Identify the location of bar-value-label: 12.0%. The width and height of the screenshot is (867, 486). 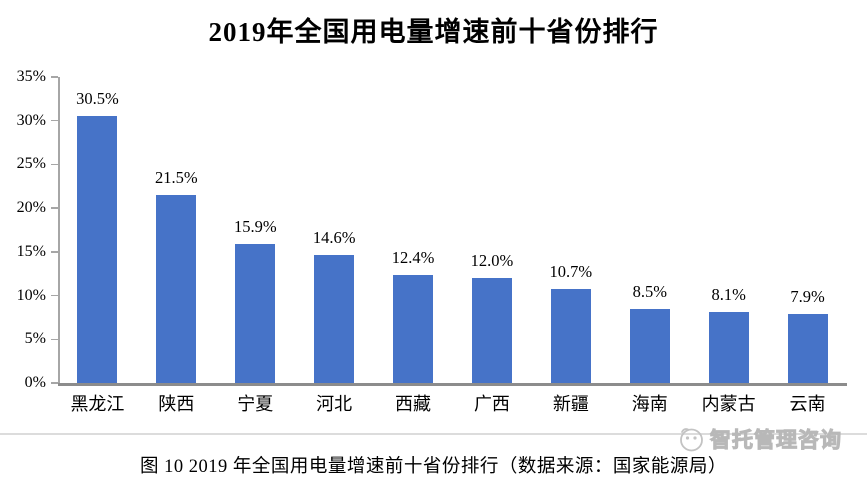
(492, 261).